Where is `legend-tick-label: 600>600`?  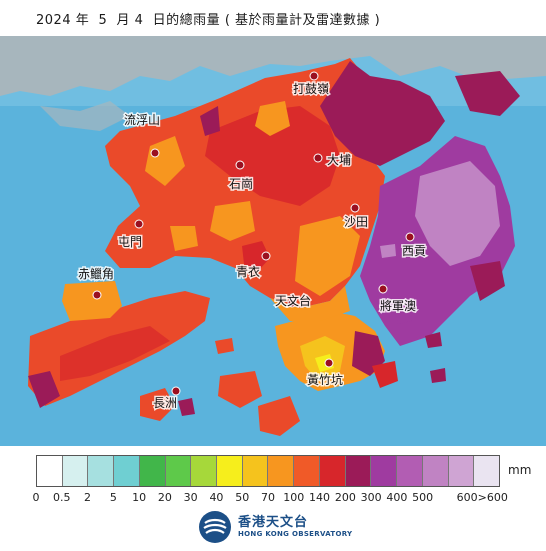 legend-tick-label: 600>600 is located at coordinates (482, 497).